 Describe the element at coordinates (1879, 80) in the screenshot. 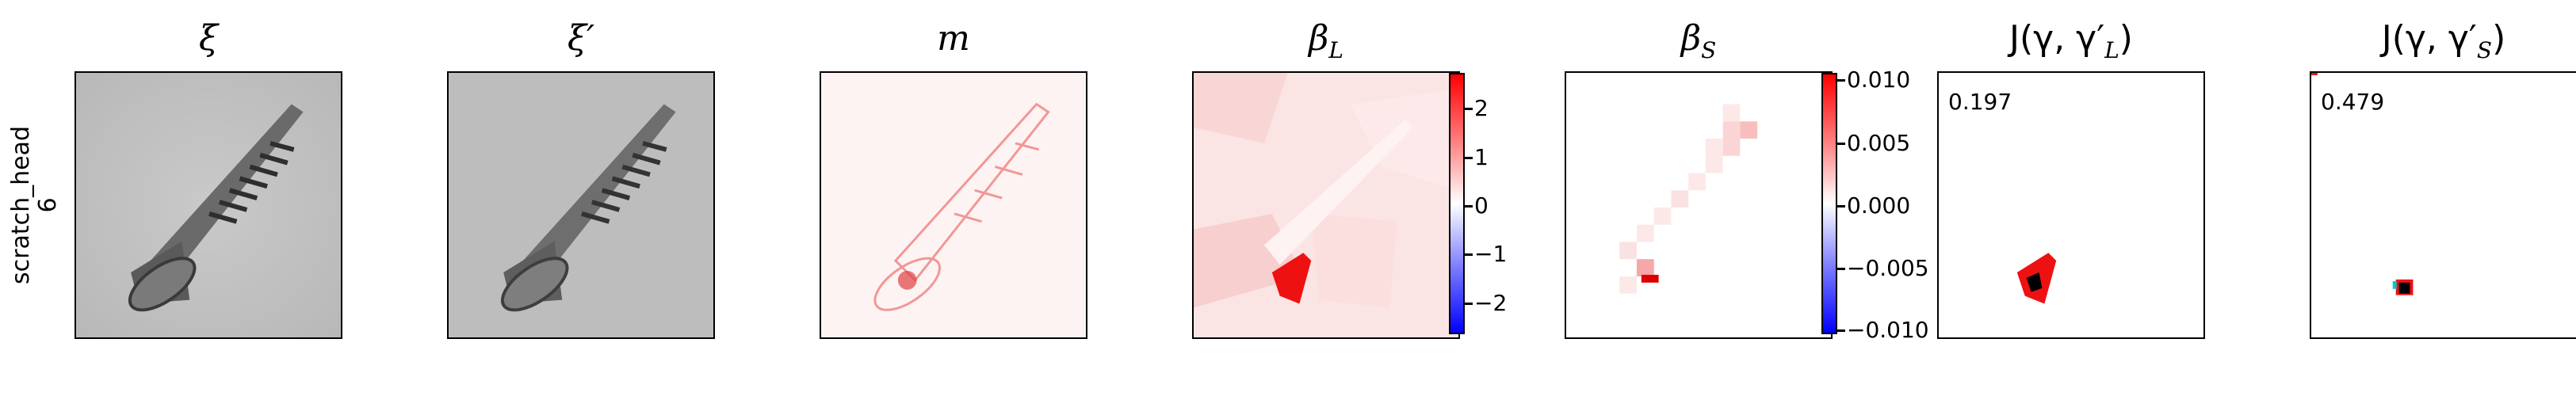

I see `colorbar-beta-S-tick: 0.010` at that location.